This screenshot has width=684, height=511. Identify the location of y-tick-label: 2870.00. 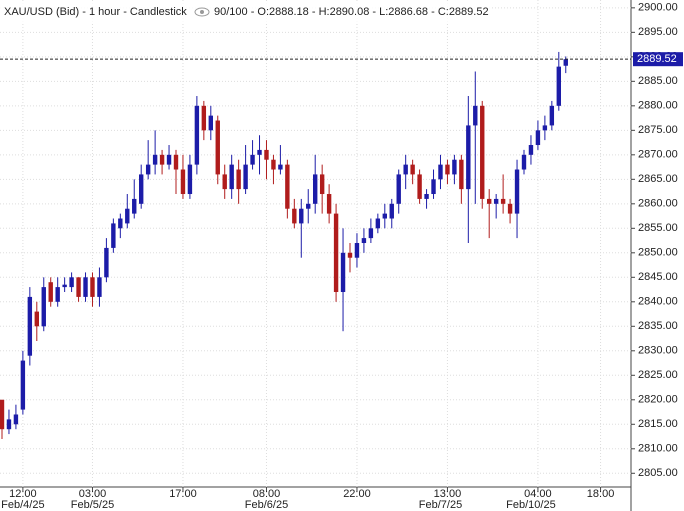
(658, 155).